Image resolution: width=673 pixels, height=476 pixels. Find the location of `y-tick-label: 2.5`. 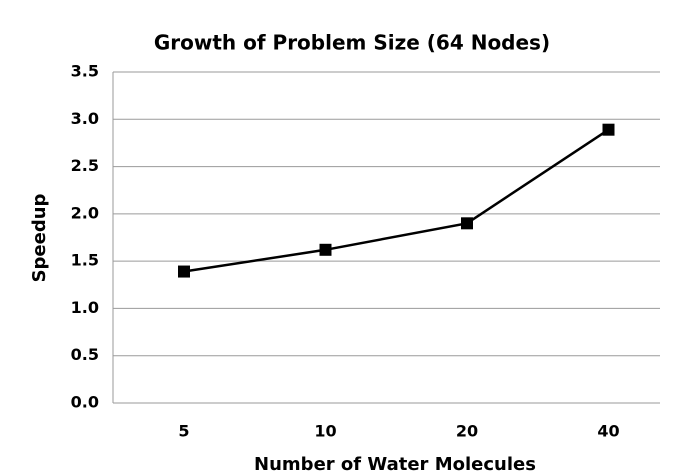

y-tick-label: 2.5 is located at coordinates (85, 165).